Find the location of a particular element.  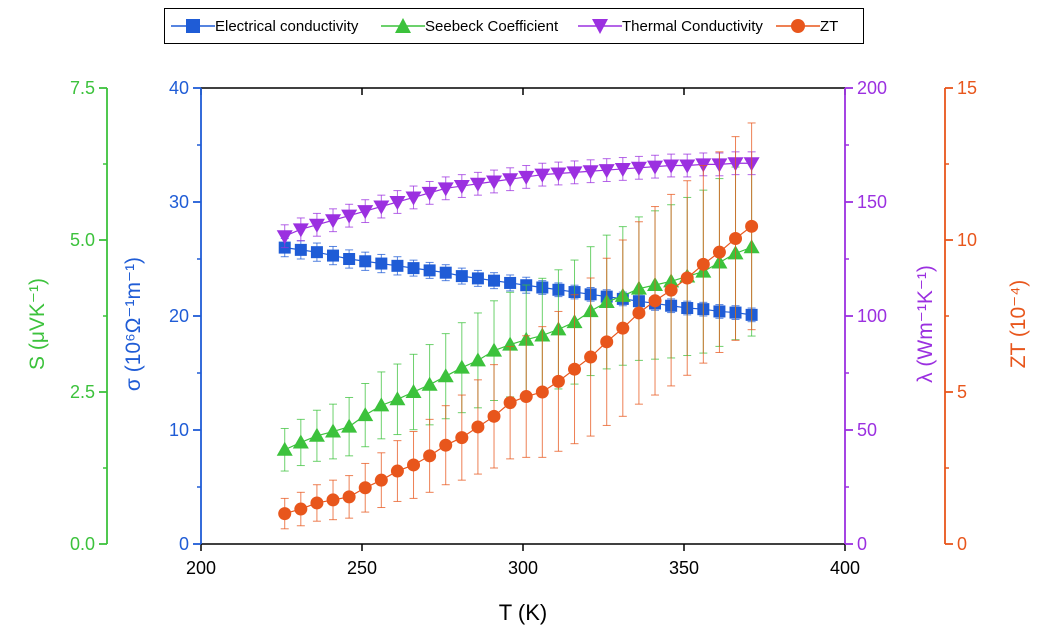

x-axis-label: T (K) is located at coordinates (523, 612).